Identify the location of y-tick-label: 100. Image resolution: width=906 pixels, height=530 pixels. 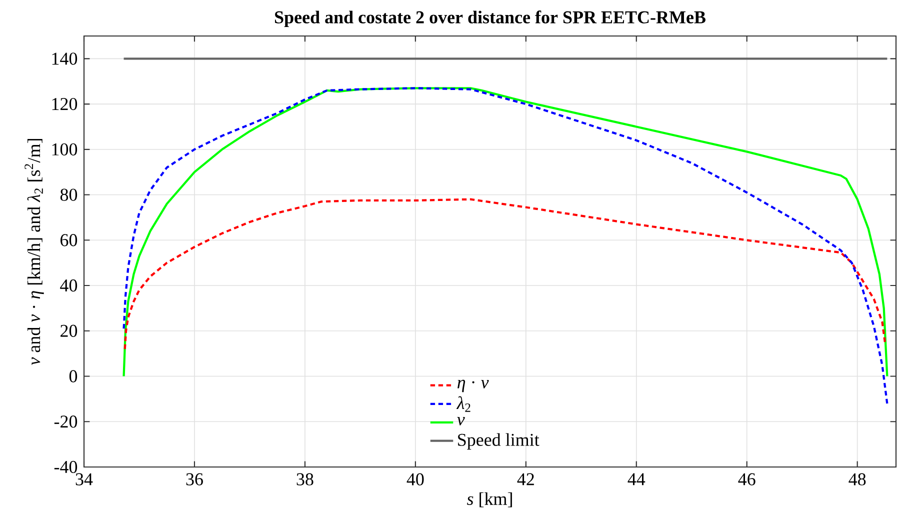
(65, 149).